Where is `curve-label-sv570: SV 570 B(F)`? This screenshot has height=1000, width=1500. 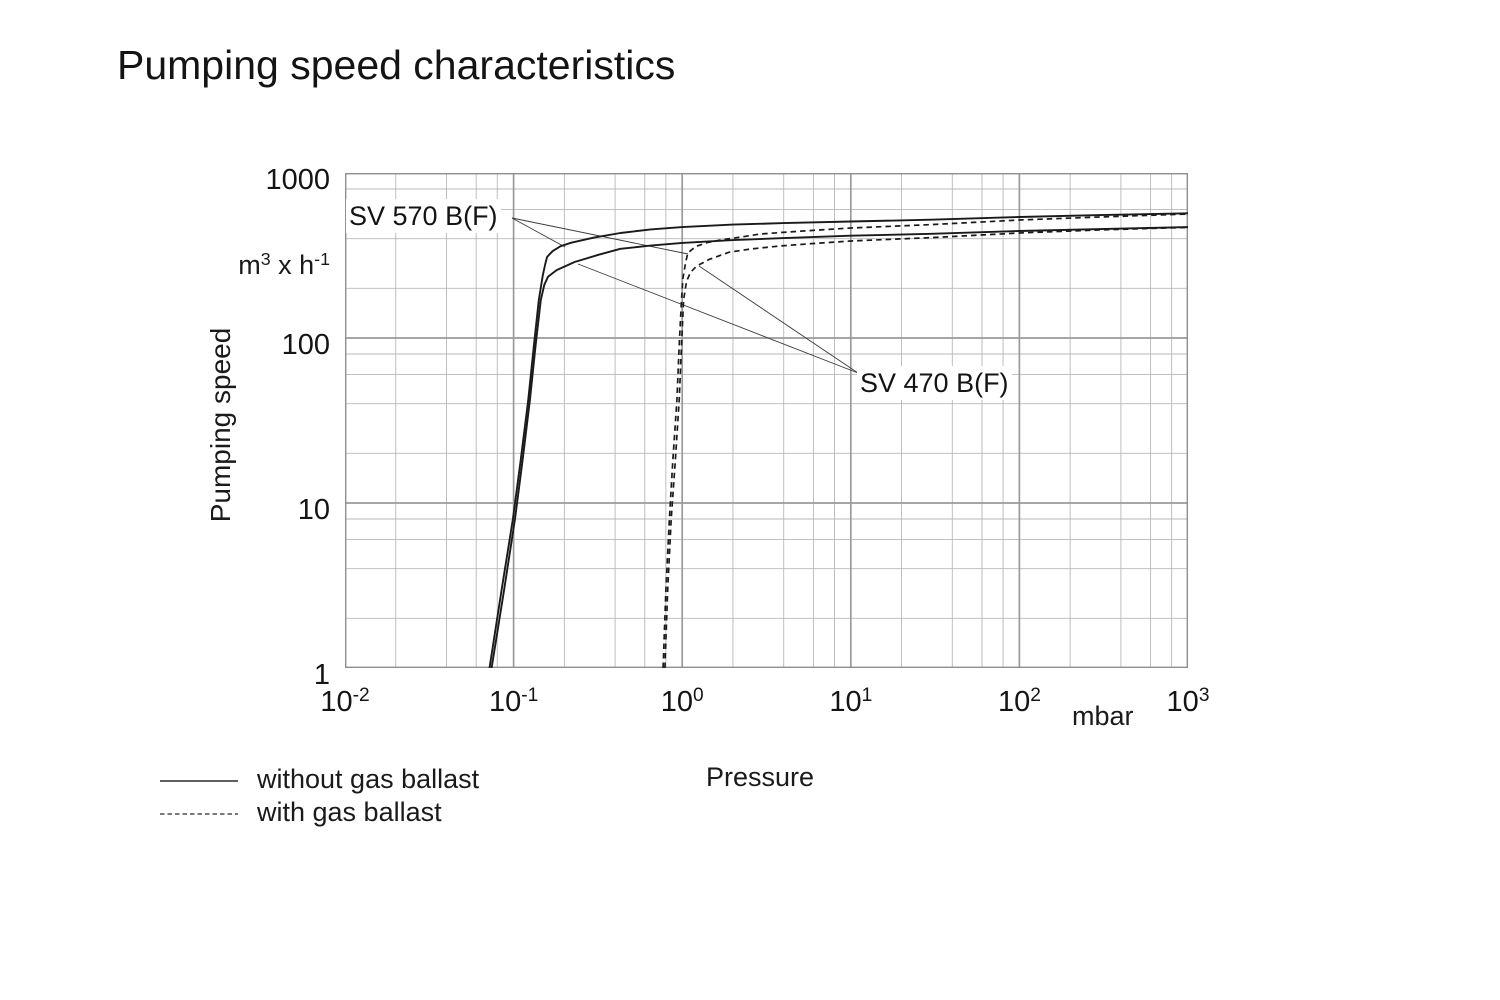
curve-label-sv570: SV 570 B(F) is located at coordinates (423, 216).